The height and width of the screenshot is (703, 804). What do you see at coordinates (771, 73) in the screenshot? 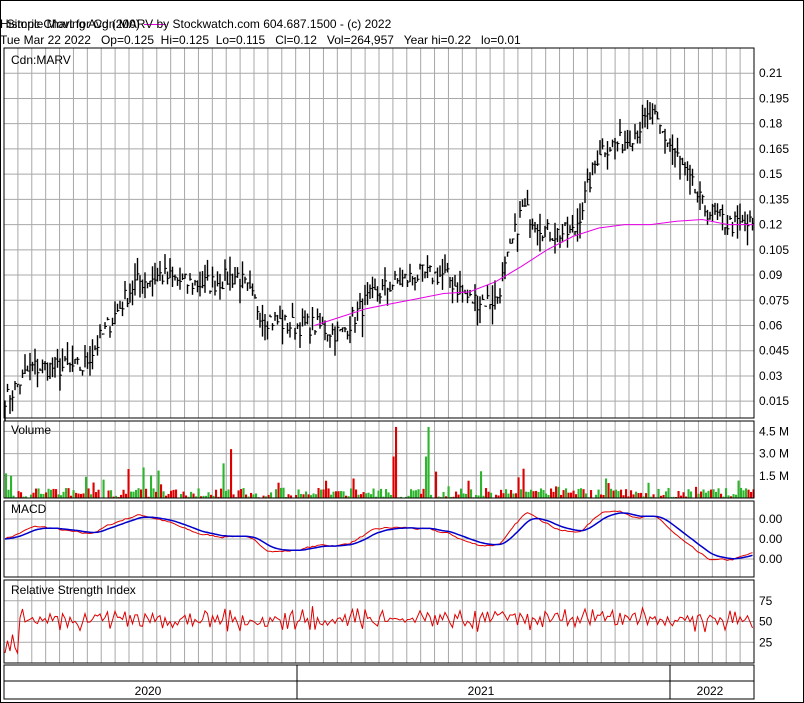
I see `price-ytick-label: 0.21` at bounding box center [771, 73].